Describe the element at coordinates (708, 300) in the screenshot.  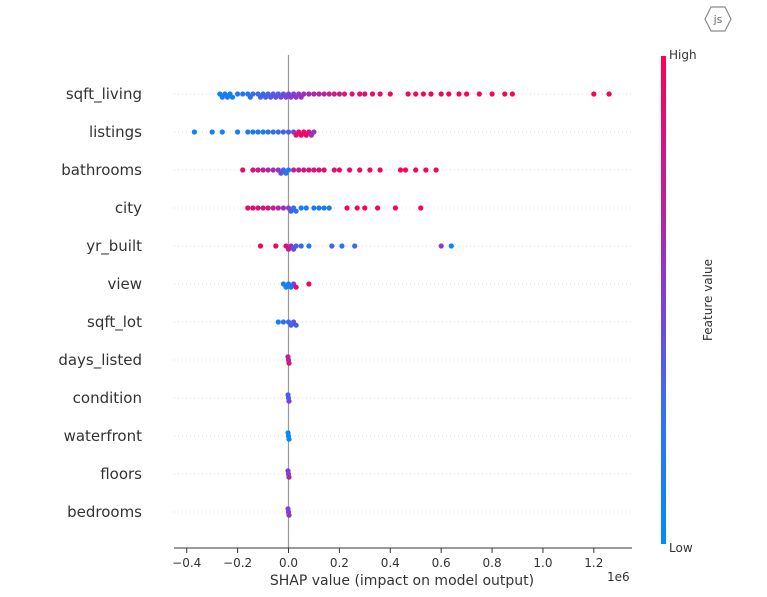
I see `colorbar-title: Feature value` at that location.